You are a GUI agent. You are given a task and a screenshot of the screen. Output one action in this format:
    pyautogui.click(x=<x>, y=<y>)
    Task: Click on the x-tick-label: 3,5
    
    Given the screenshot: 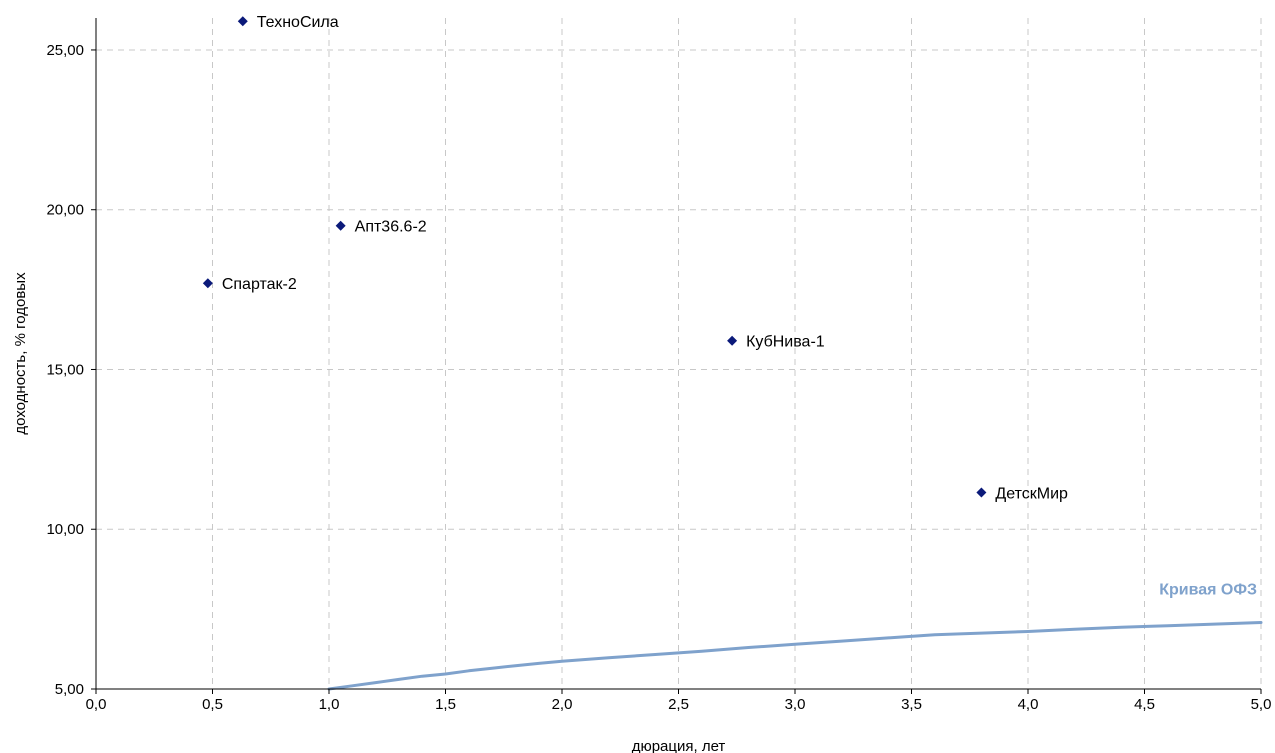 What is the action you would take?
    pyautogui.click(x=911, y=704)
    